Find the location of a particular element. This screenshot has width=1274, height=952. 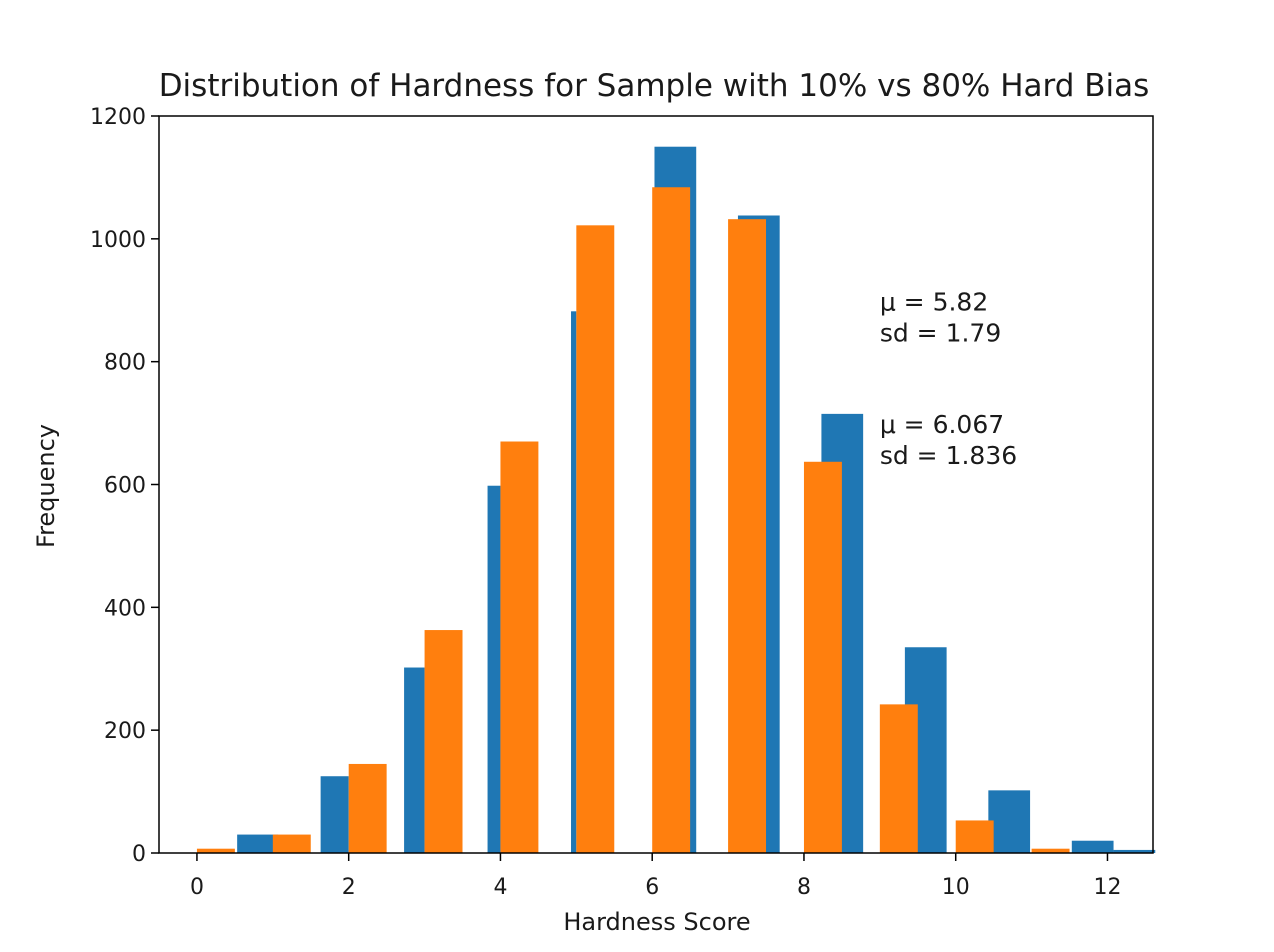

y-tick-label-7: 1200 is located at coordinates (118, 117).